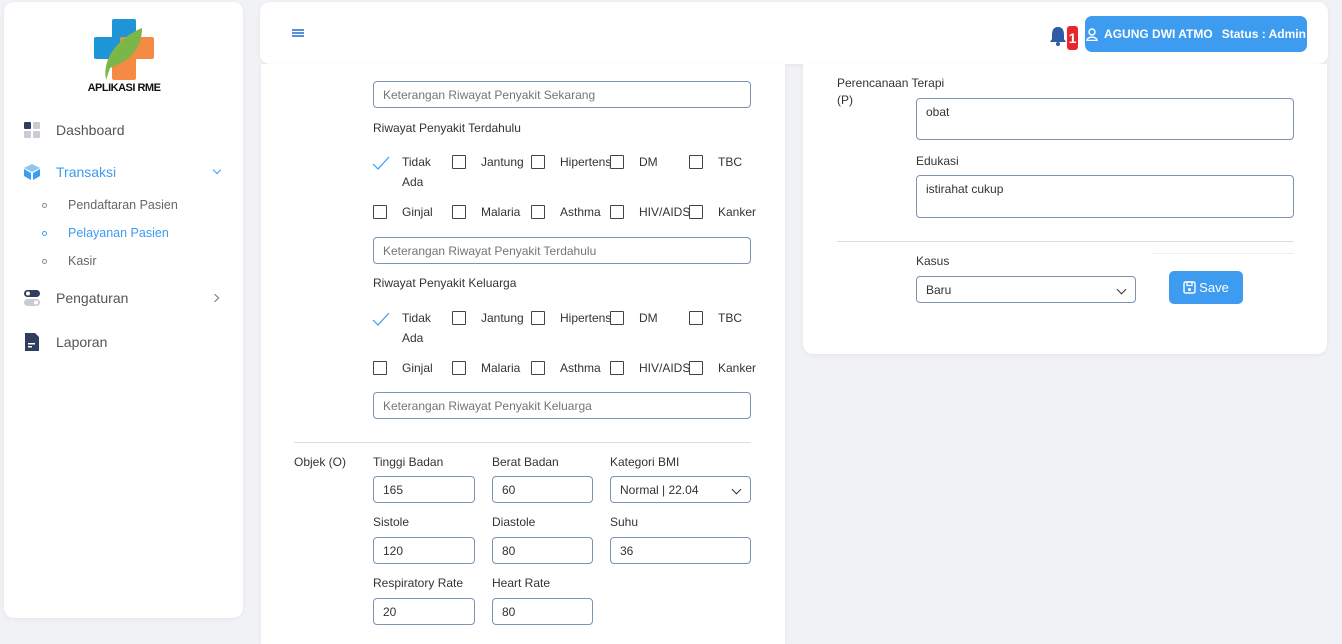 The height and width of the screenshot is (644, 1342). What do you see at coordinates (447, 128) in the screenshot?
I see `riwayat-terdahulu-title: Riwayat Penyakit Terdahulu` at bounding box center [447, 128].